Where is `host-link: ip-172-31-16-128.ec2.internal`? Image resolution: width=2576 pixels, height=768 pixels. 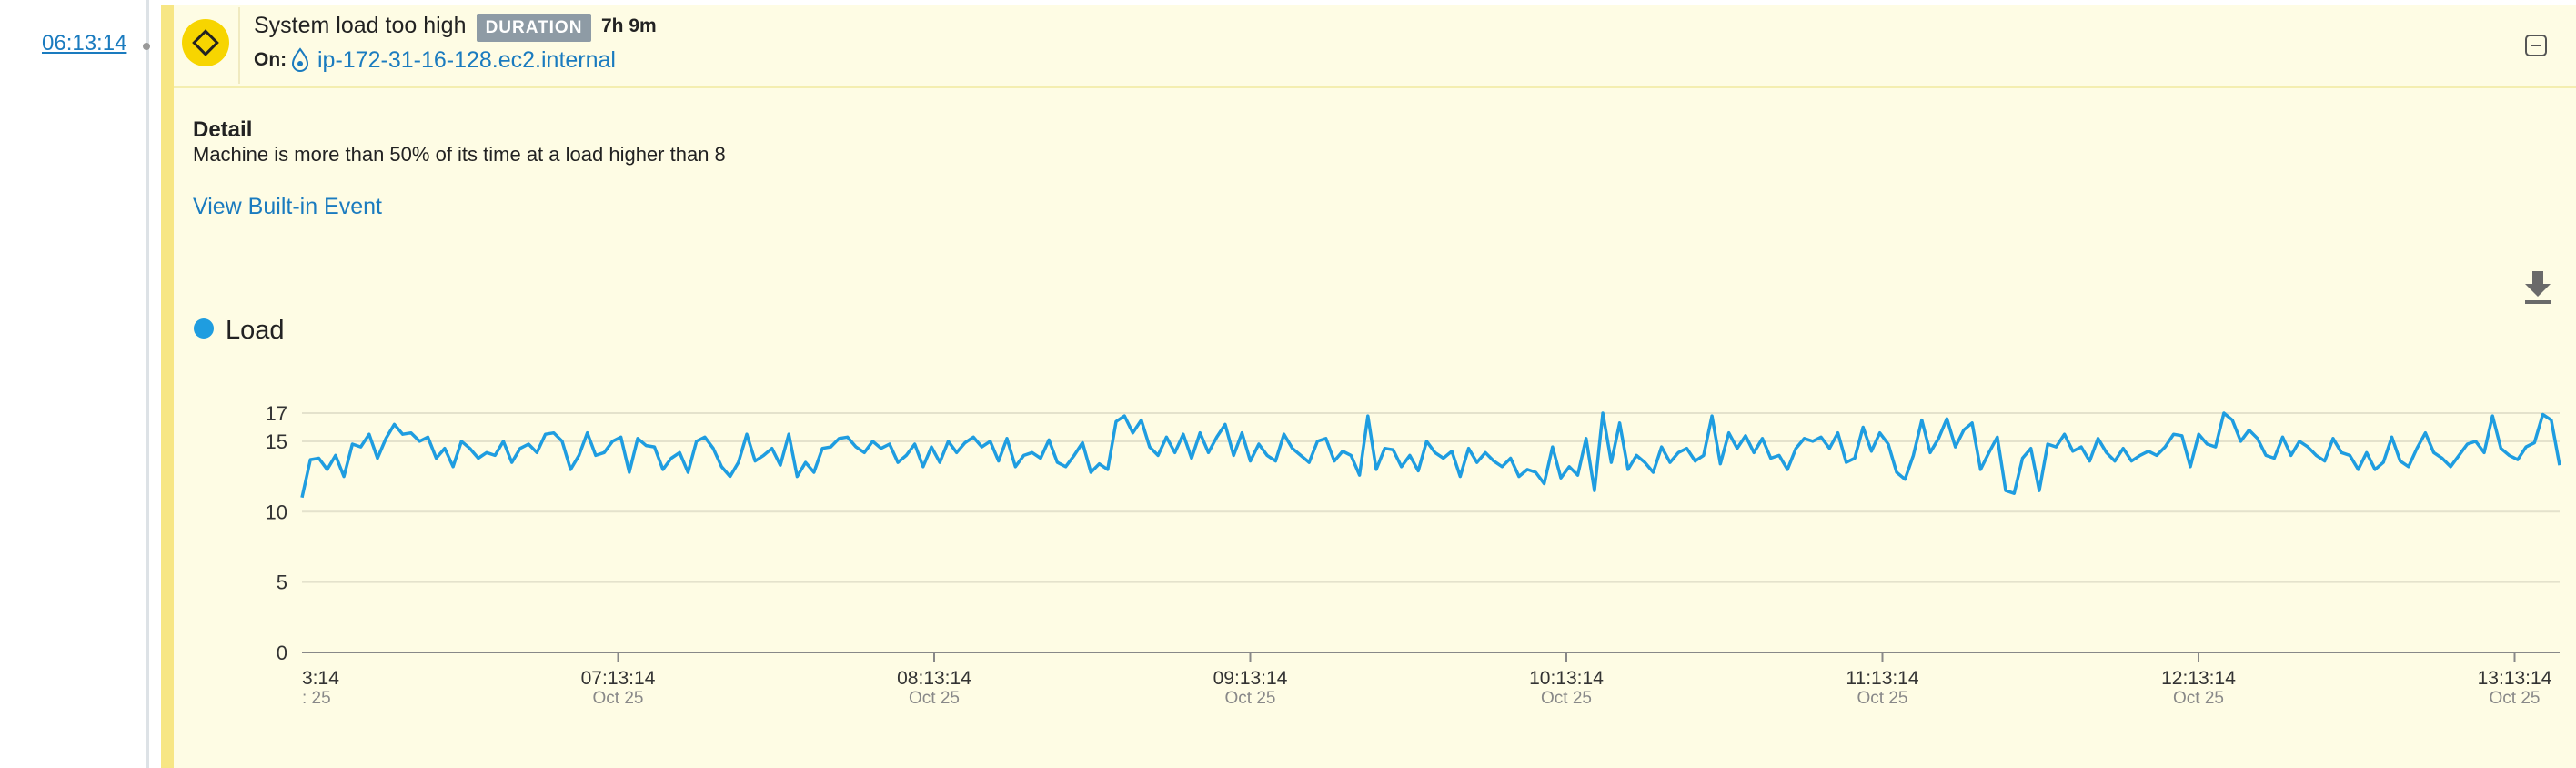
host-link: ip-172-31-16-128.ec2.internal is located at coordinates (466, 60).